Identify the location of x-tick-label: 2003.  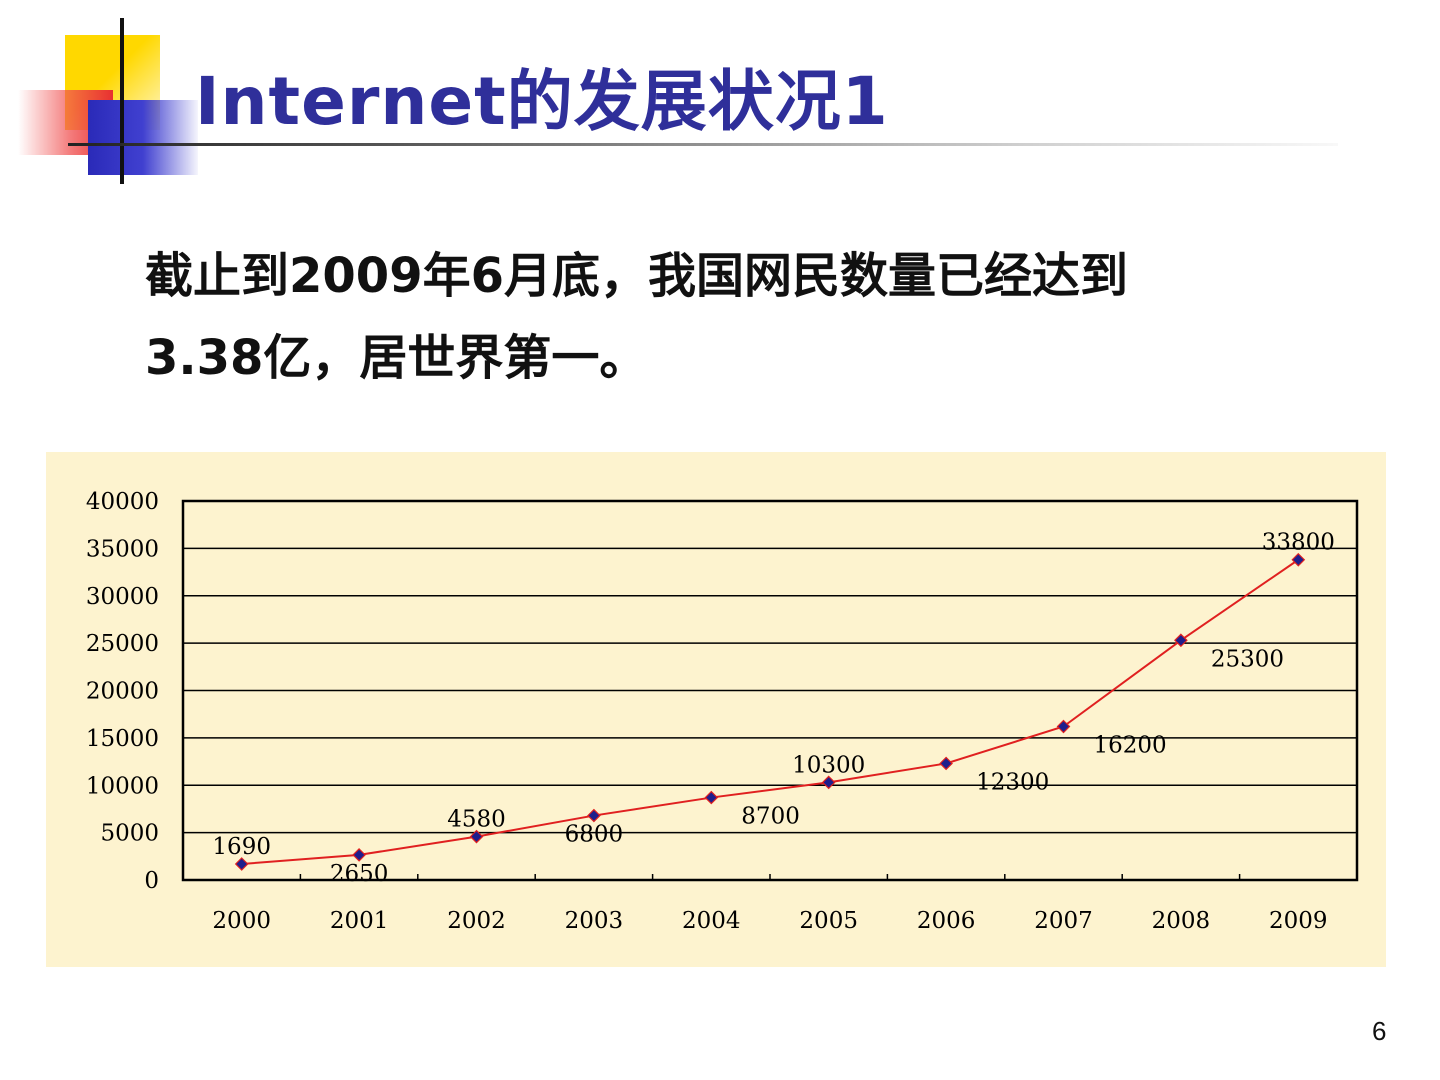
(594, 921).